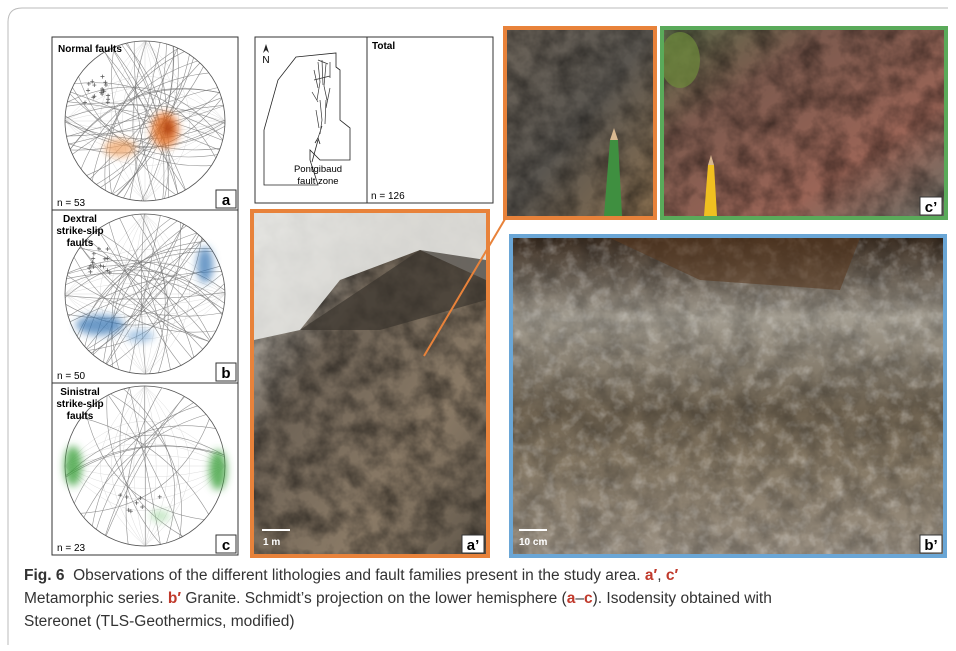 This screenshot has height=651, width=956. I want to click on panel-letter: a’, so click(473, 545).